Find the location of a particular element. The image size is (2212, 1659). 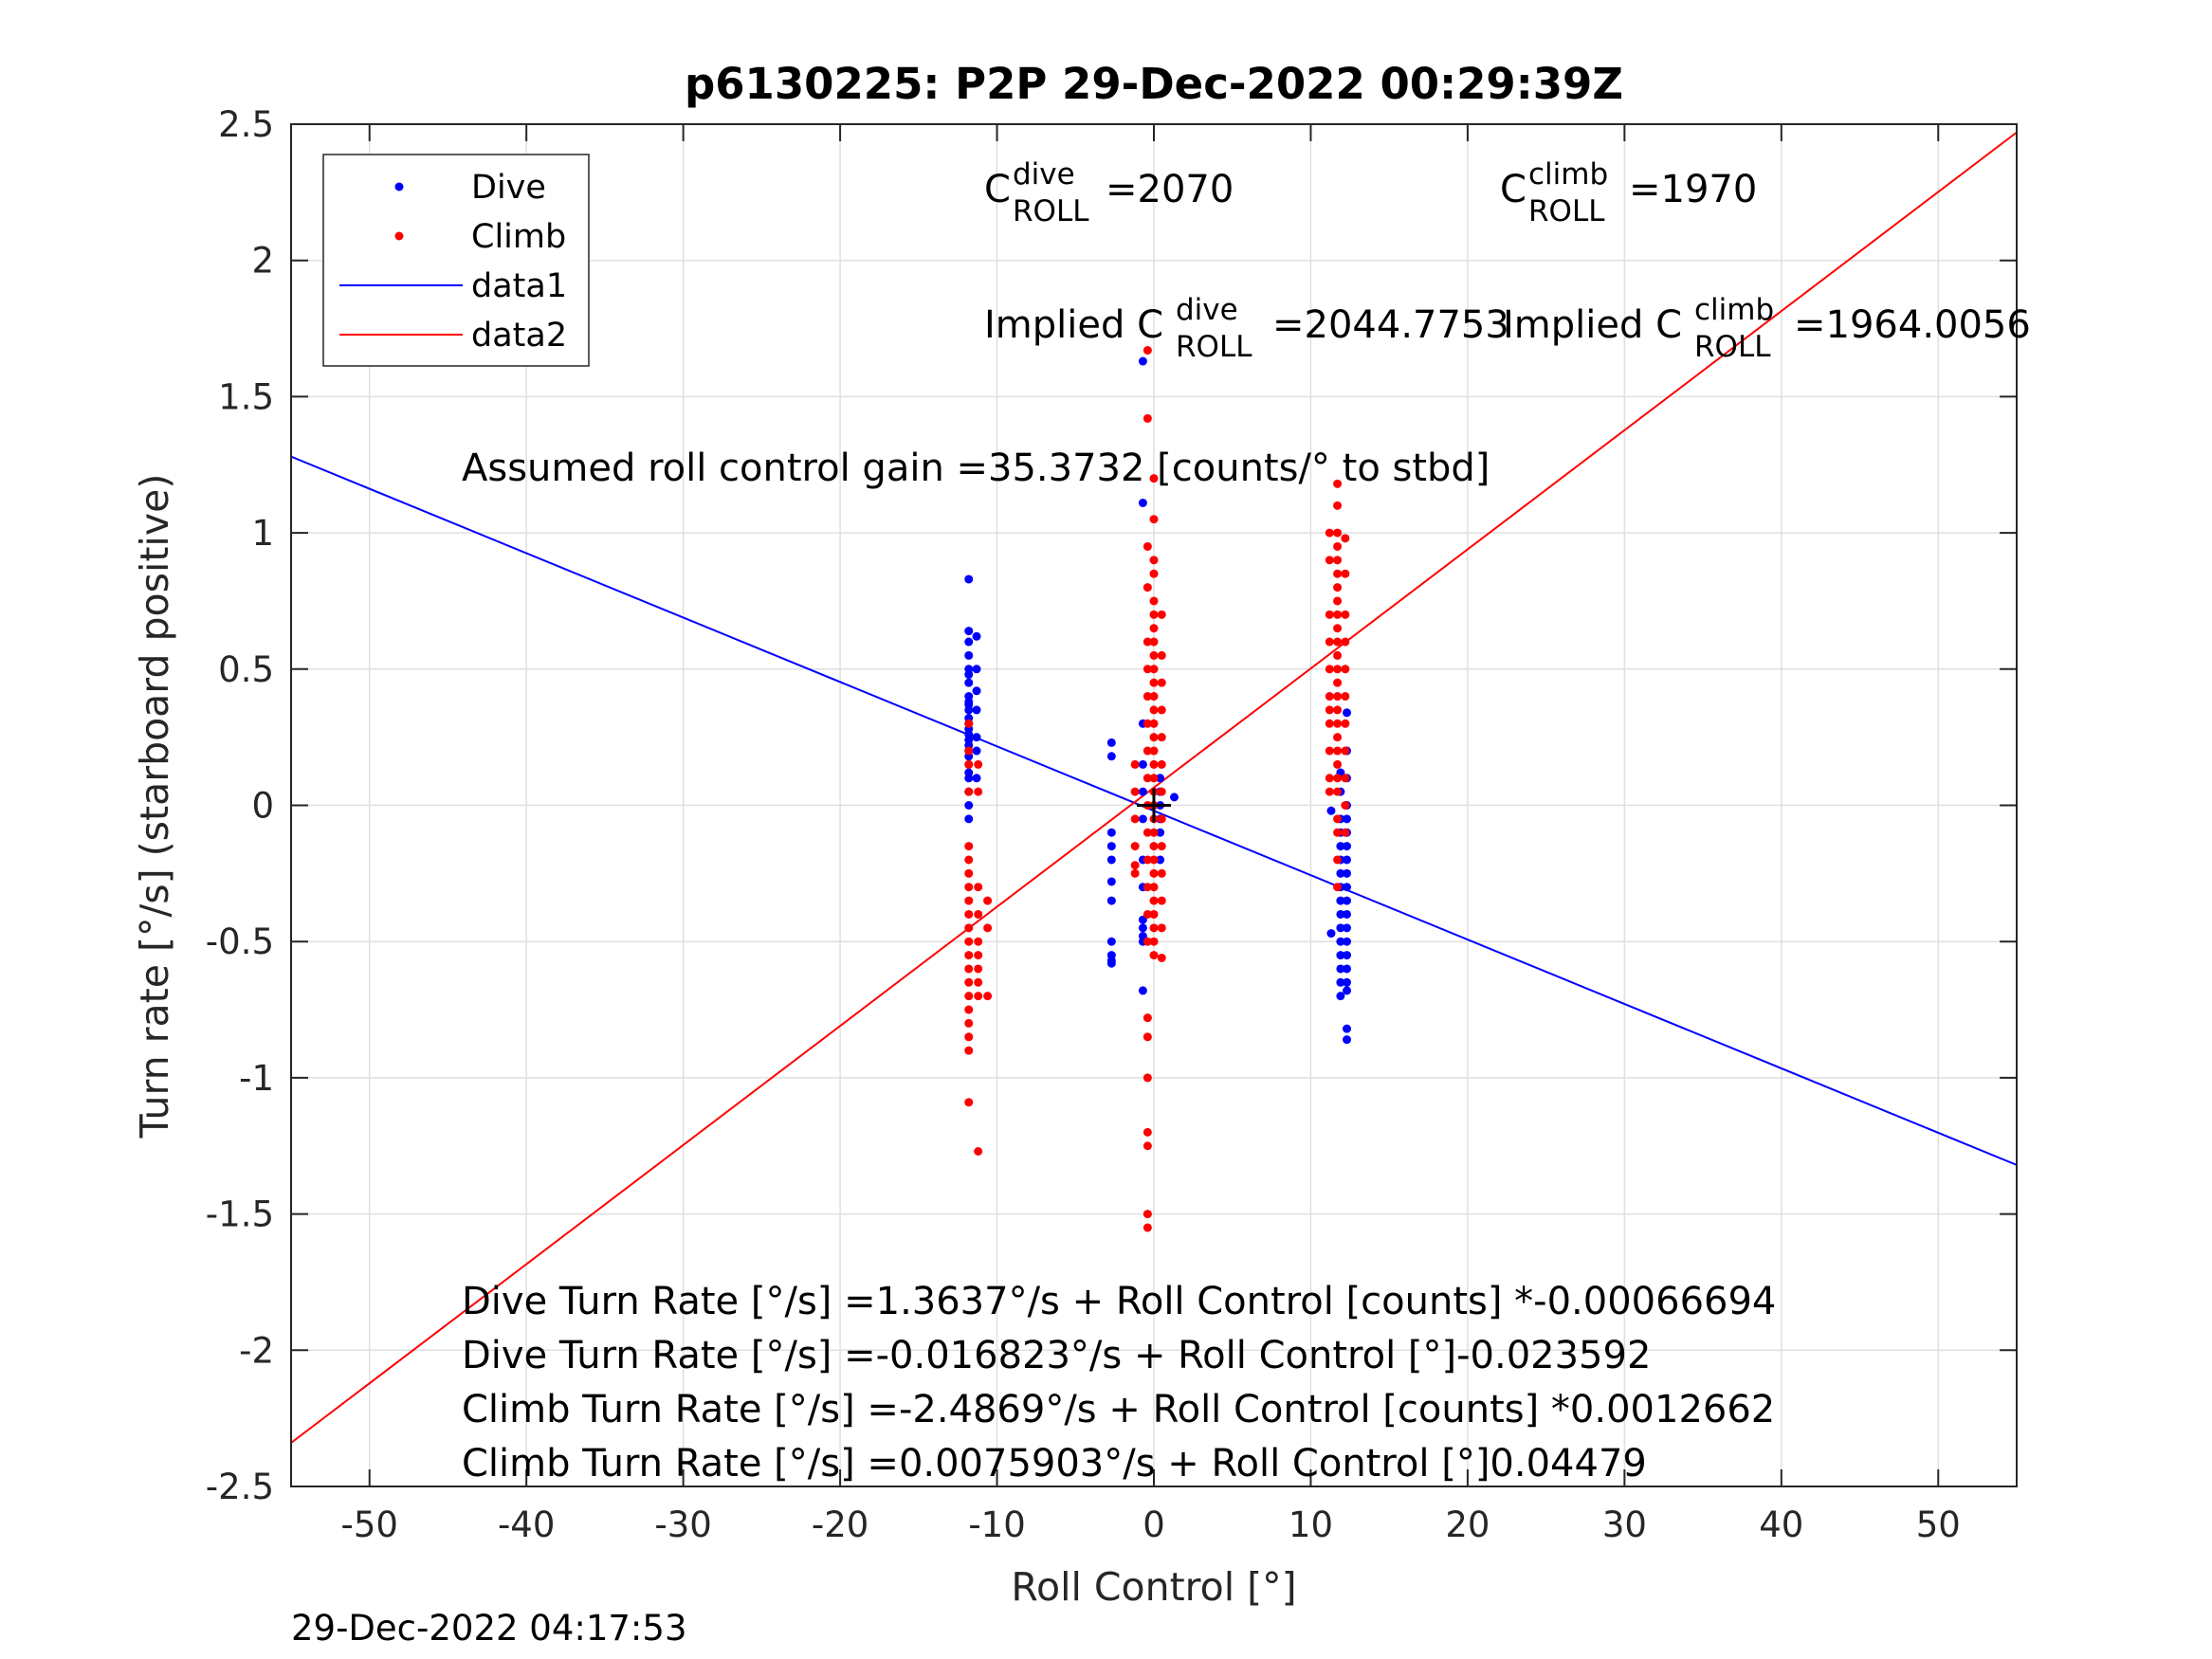

c-dive-sup: dive is located at coordinates (1044, 174).